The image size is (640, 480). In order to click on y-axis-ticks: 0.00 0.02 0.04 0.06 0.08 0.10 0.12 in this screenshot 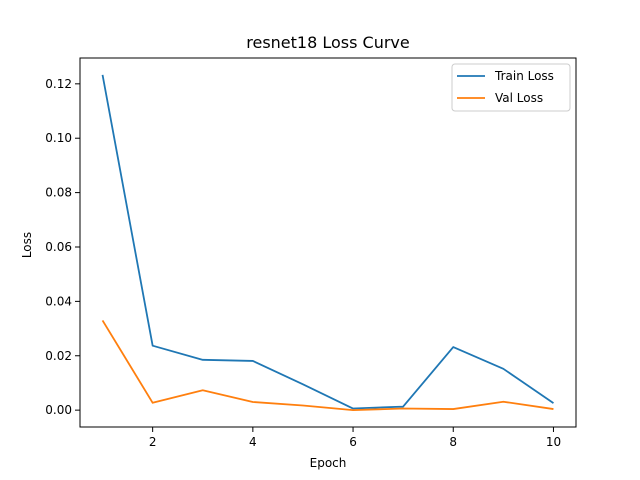, I will do `click(62, 247)`.